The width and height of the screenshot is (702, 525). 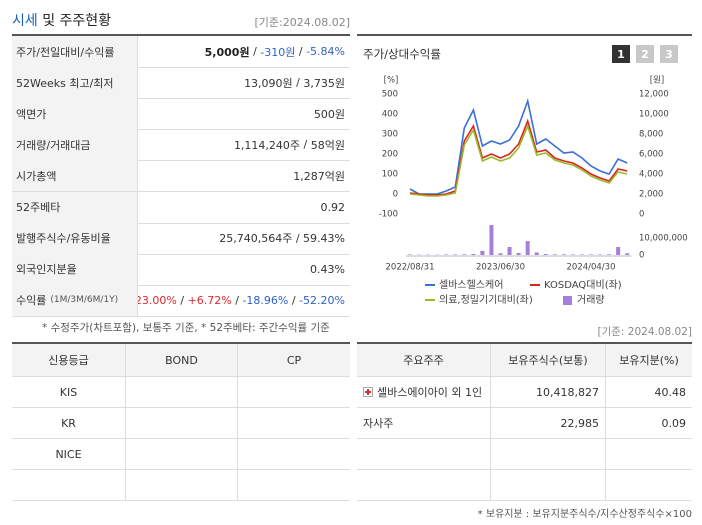 I want to click on cell-text: KIS, so click(x=68, y=392).